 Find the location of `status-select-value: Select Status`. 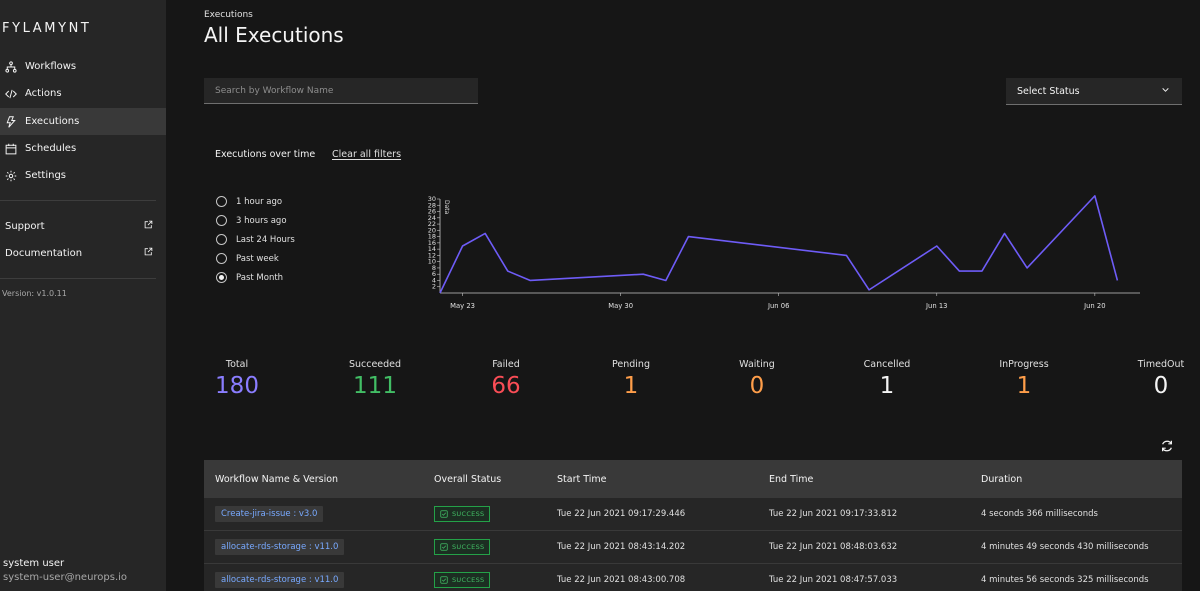

status-select-value: Select Status is located at coordinates (1048, 91).